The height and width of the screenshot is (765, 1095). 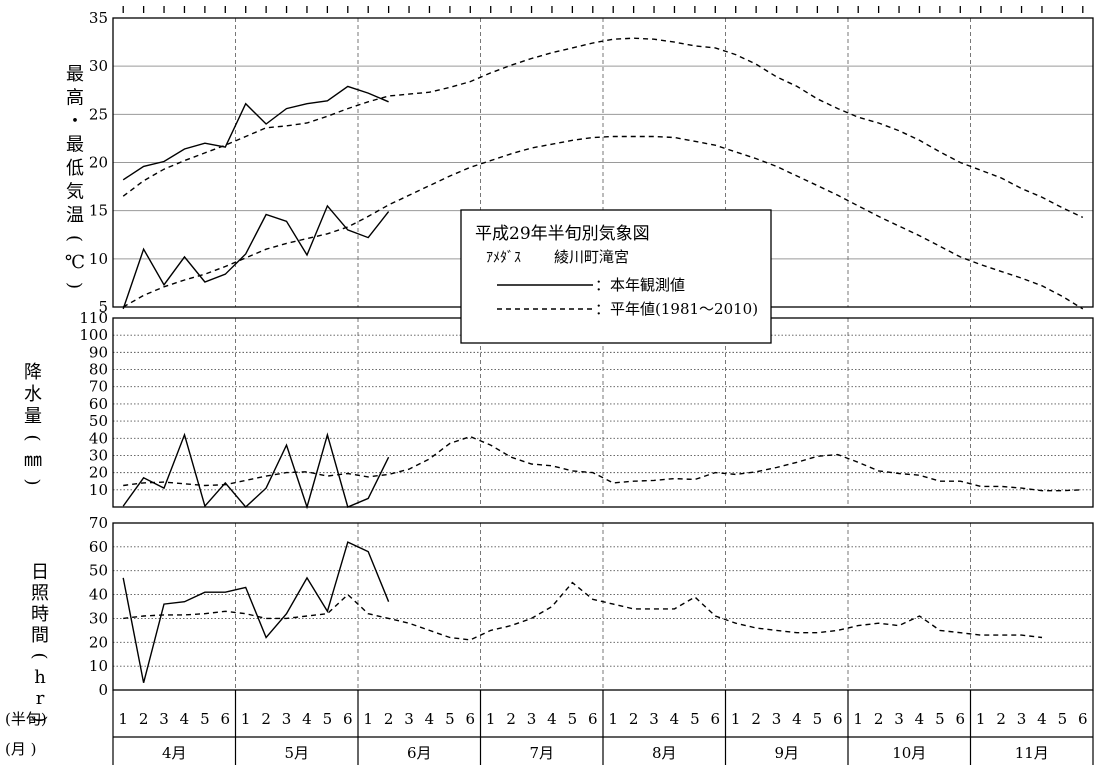 What do you see at coordinates (103, 307) in the screenshot?
I see `y-tick-label: 5` at bounding box center [103, 307].